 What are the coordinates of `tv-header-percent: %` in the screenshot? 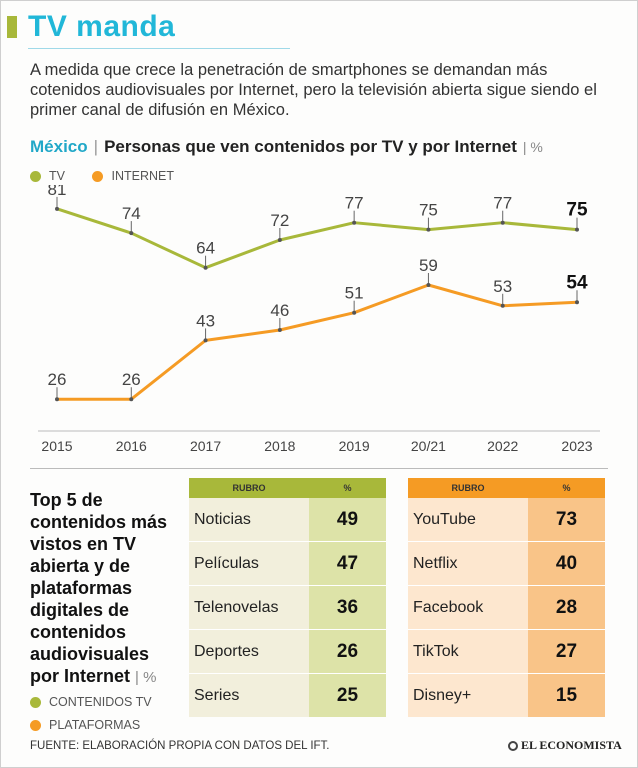 It's located at (347, 488).